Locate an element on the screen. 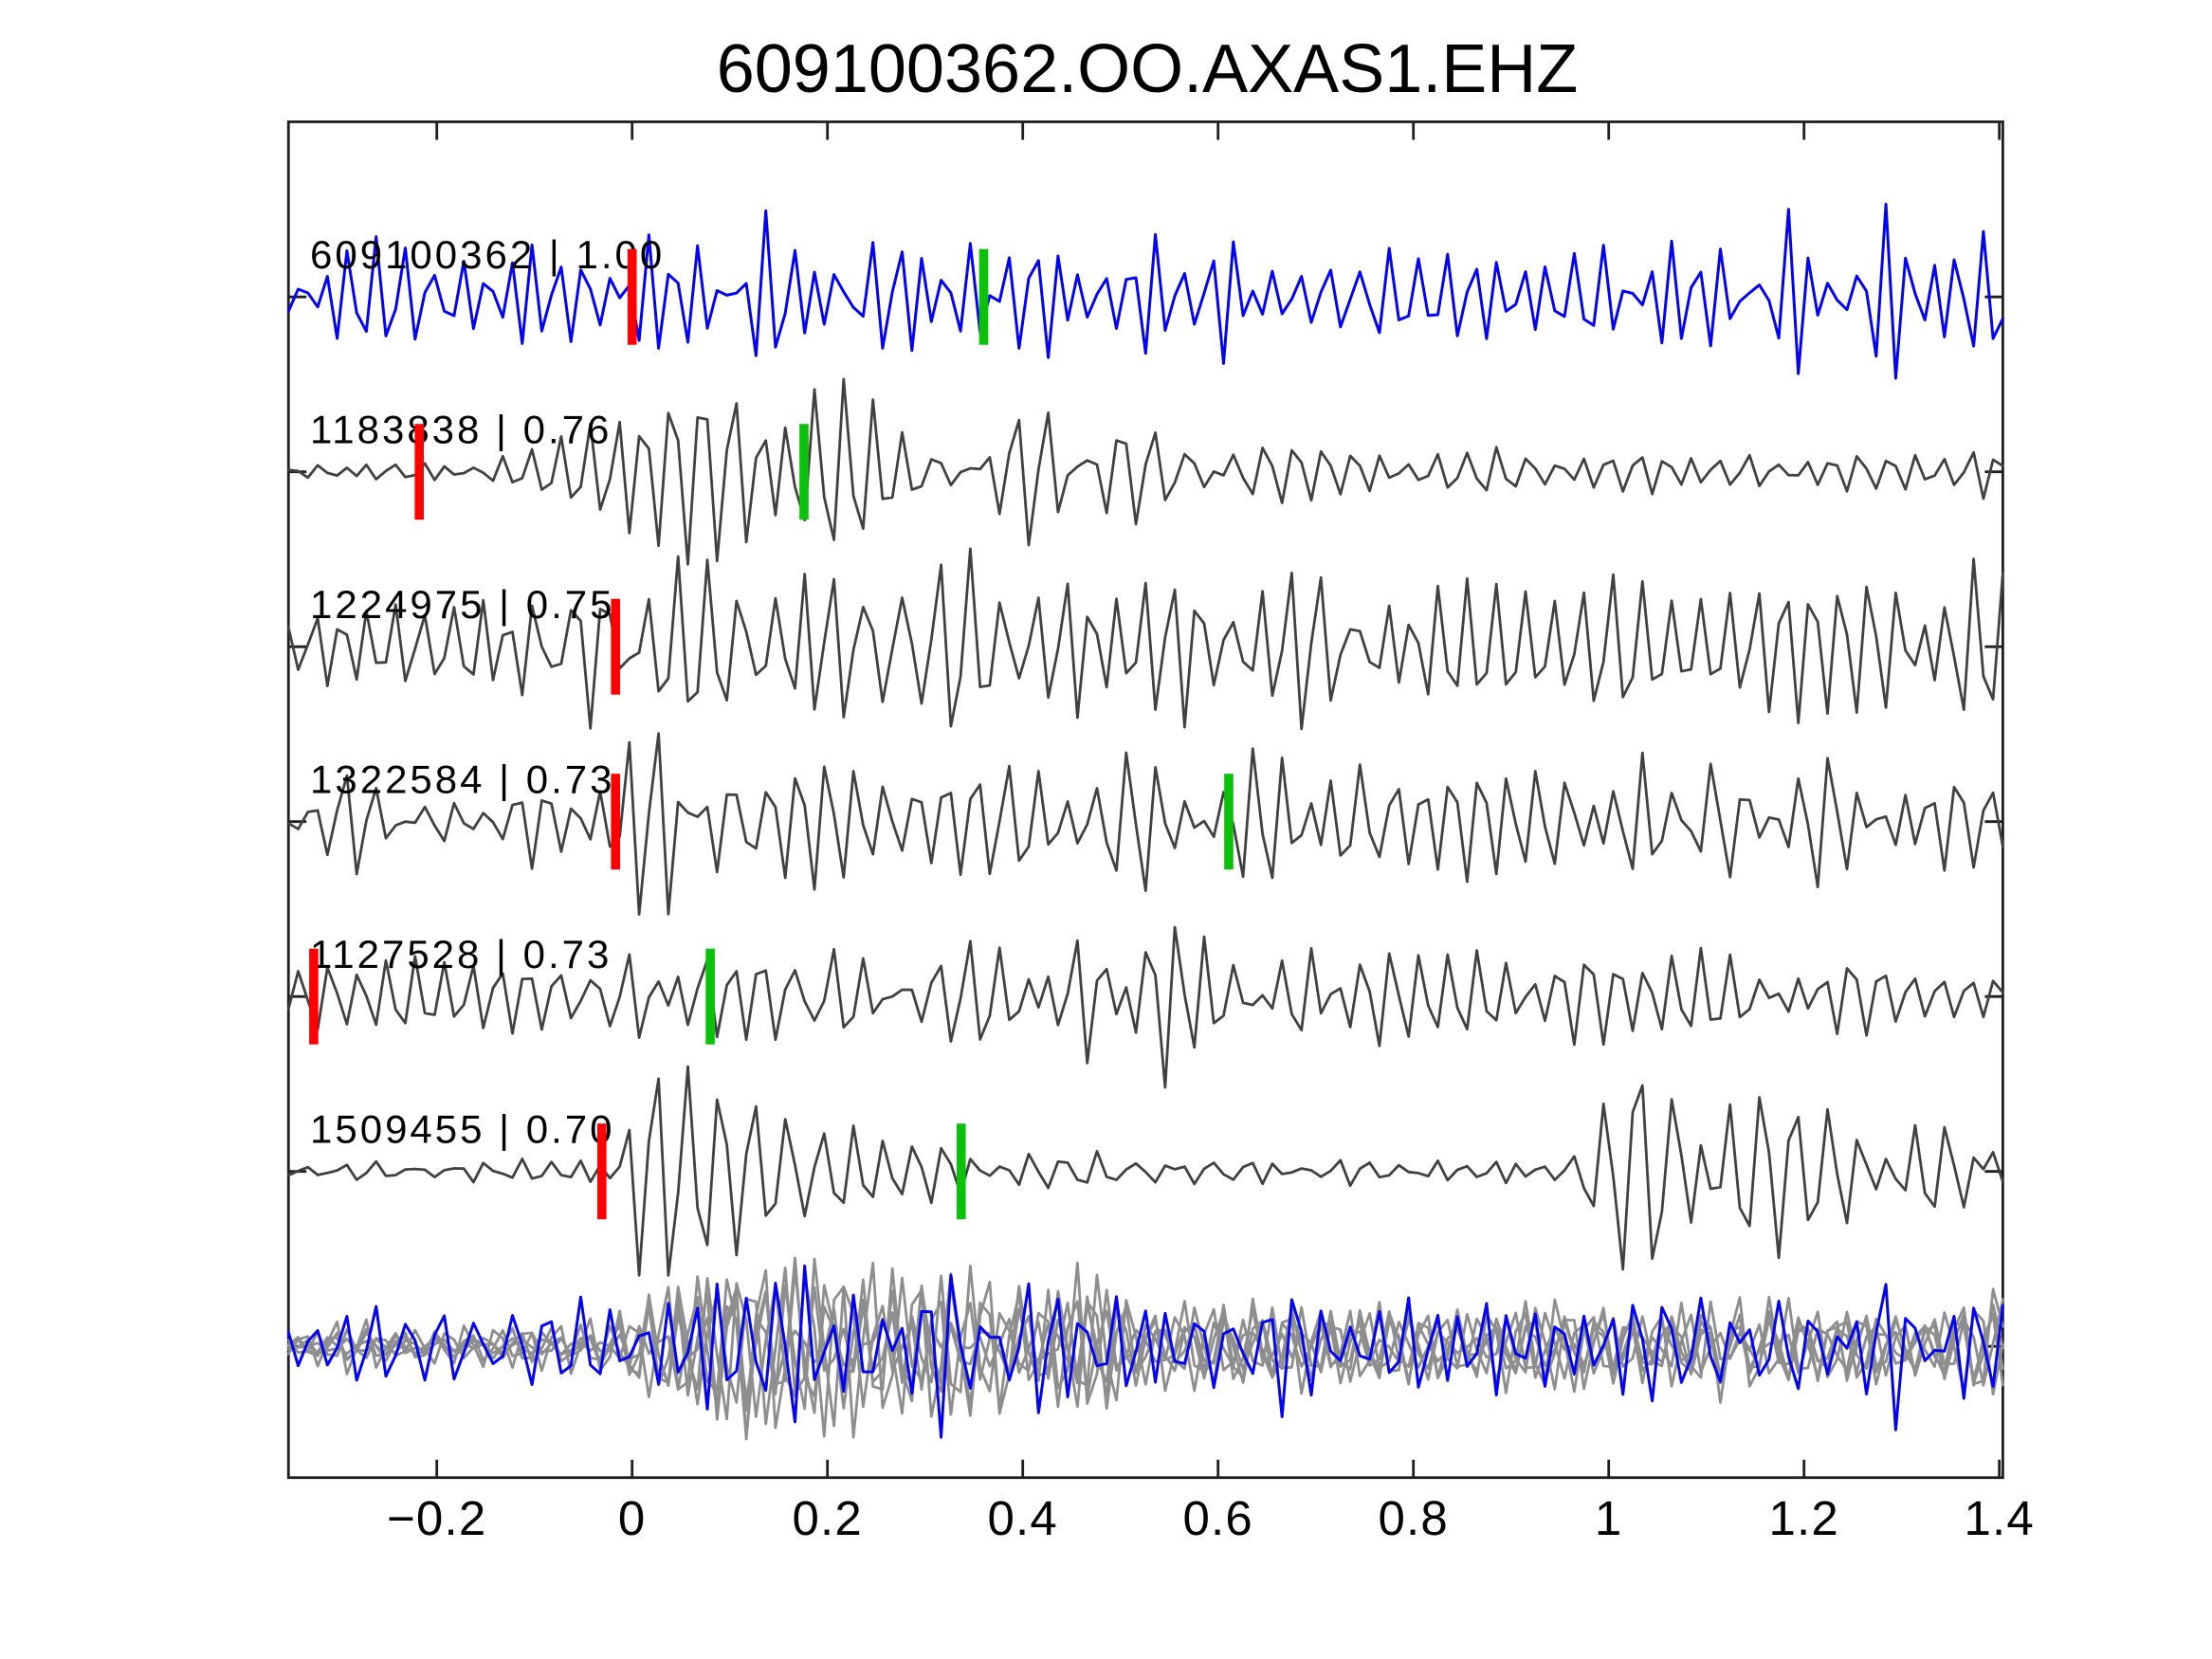  svg-text: 1 is located at coordinates (1609, 1518).